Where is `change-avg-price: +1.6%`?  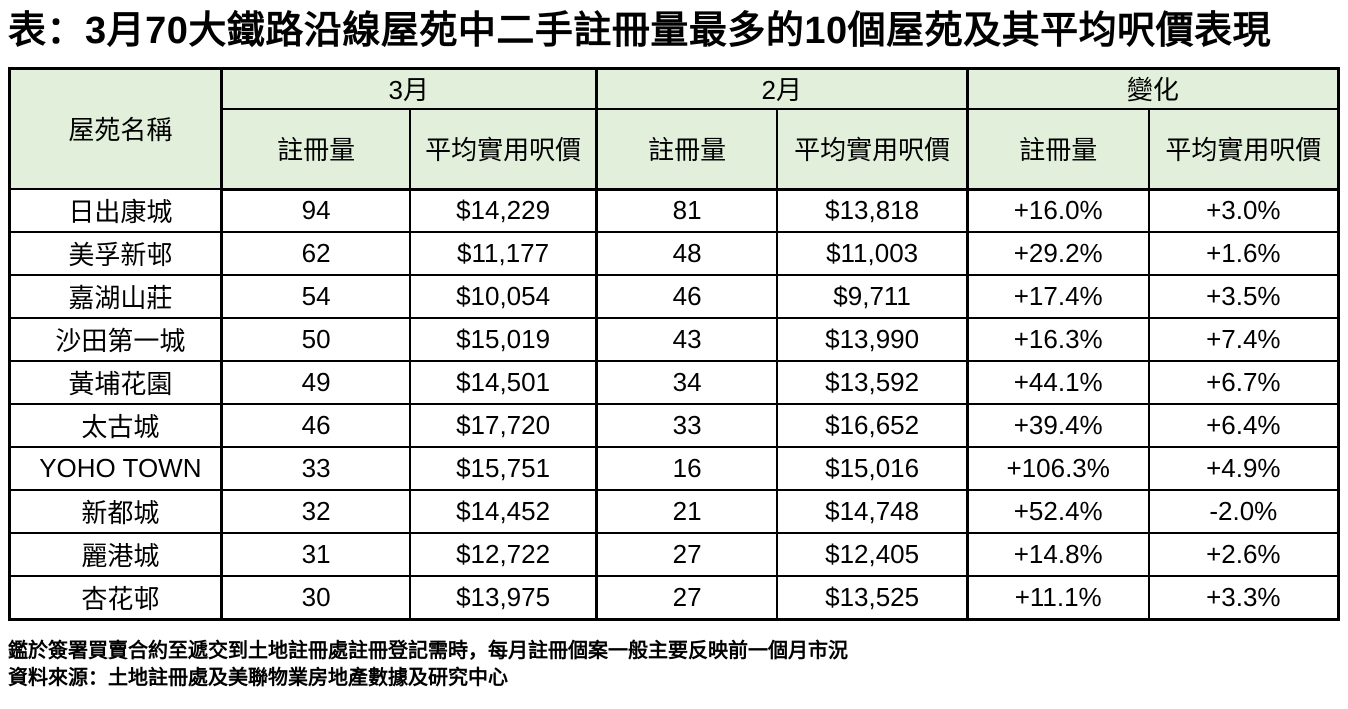
change-avg-price: +1.6% is located at coordinates (1243, 253).